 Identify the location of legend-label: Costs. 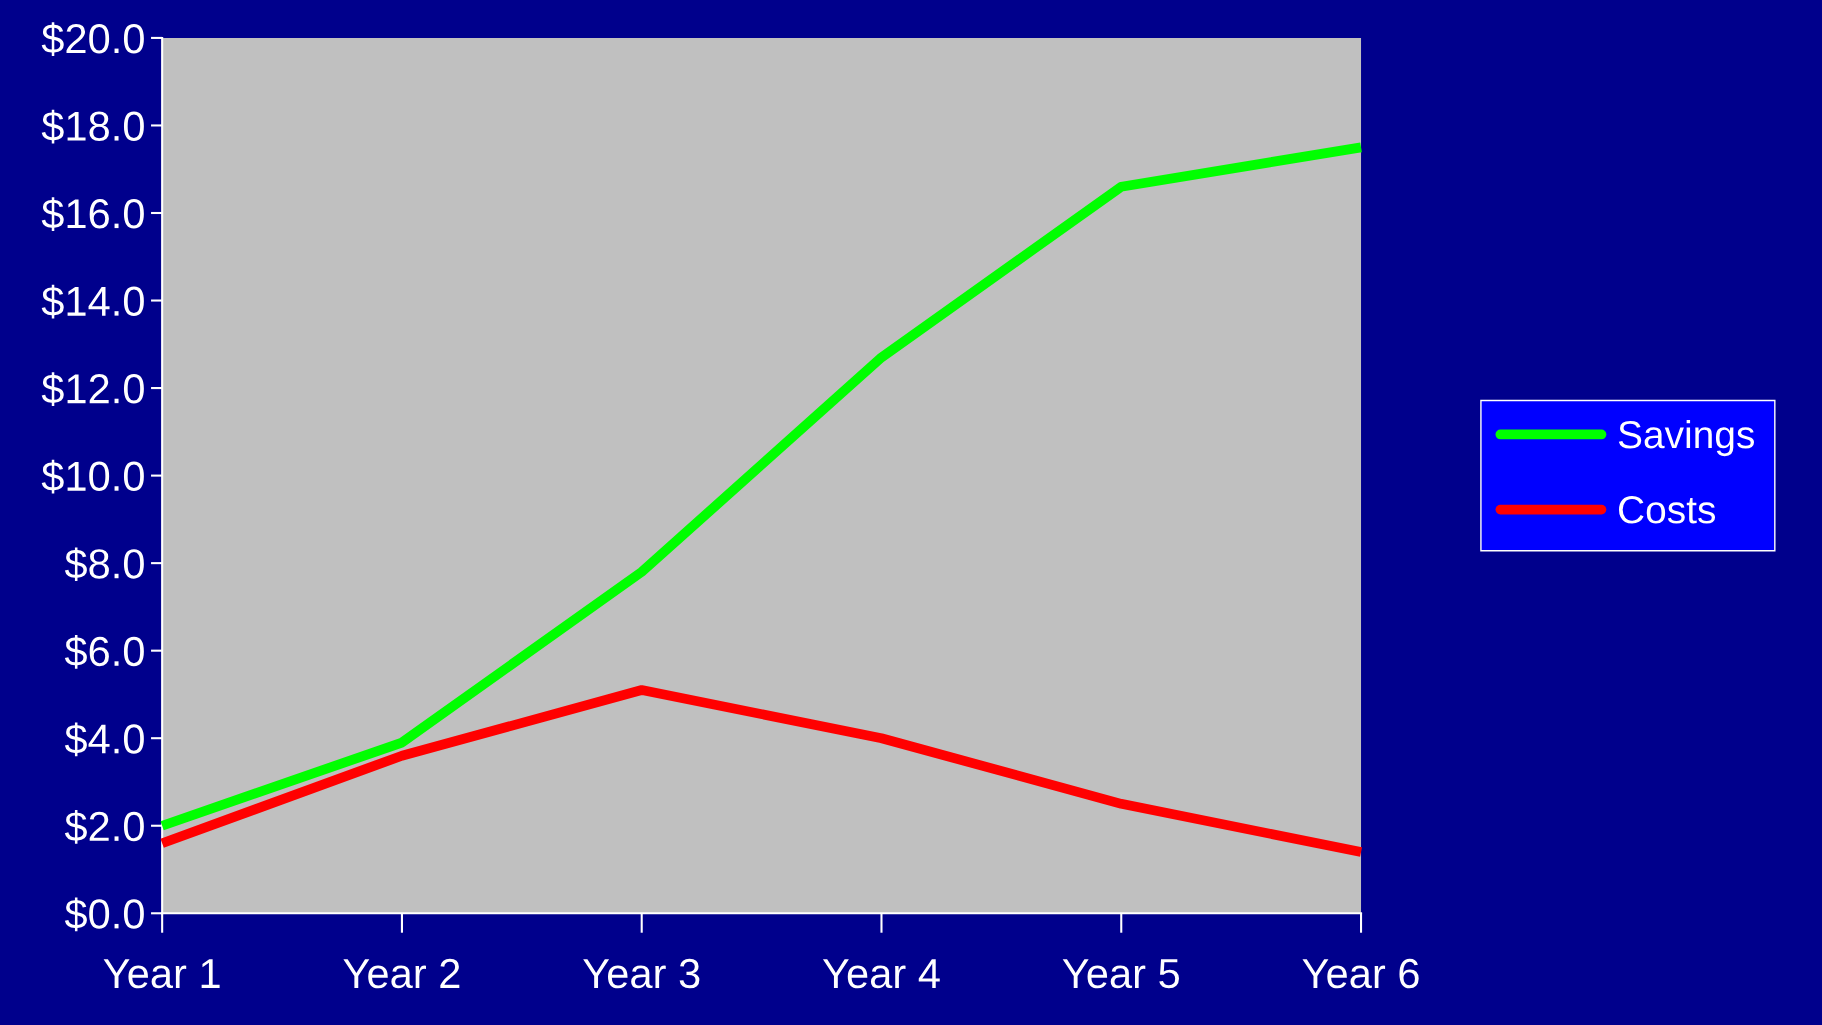
(1667, 510).